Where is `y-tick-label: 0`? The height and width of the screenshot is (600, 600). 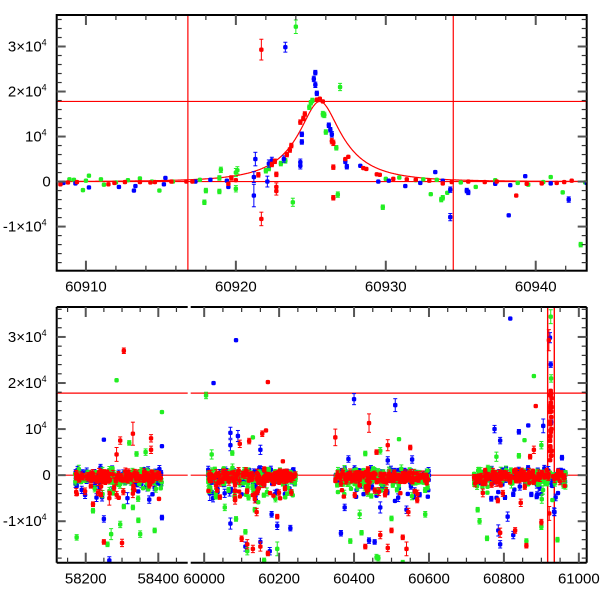 y-tick-label: 0 is located at coordinates (46, 182).